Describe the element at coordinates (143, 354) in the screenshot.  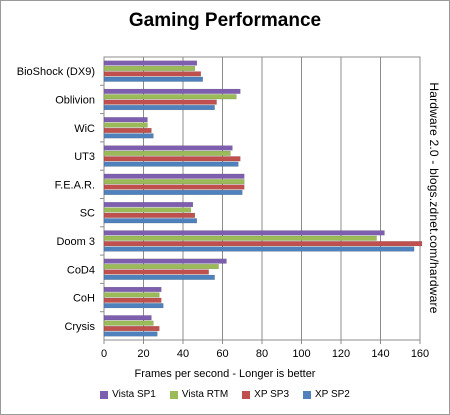
I see `x-tick-label: 20` at that location.